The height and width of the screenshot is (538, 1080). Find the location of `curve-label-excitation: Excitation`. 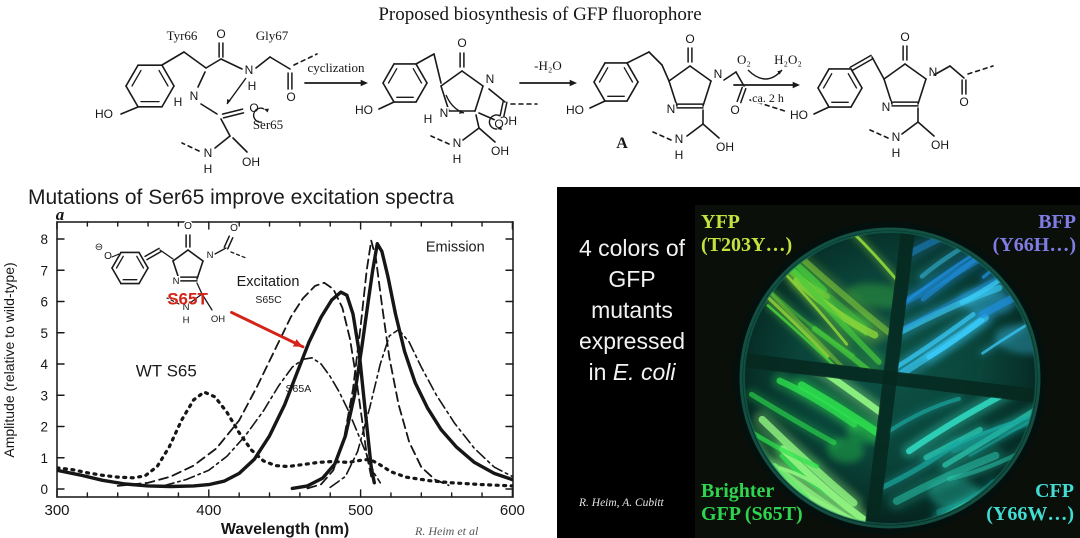

curve-label-excitation: Excitation is located at coordinates (268, 282).